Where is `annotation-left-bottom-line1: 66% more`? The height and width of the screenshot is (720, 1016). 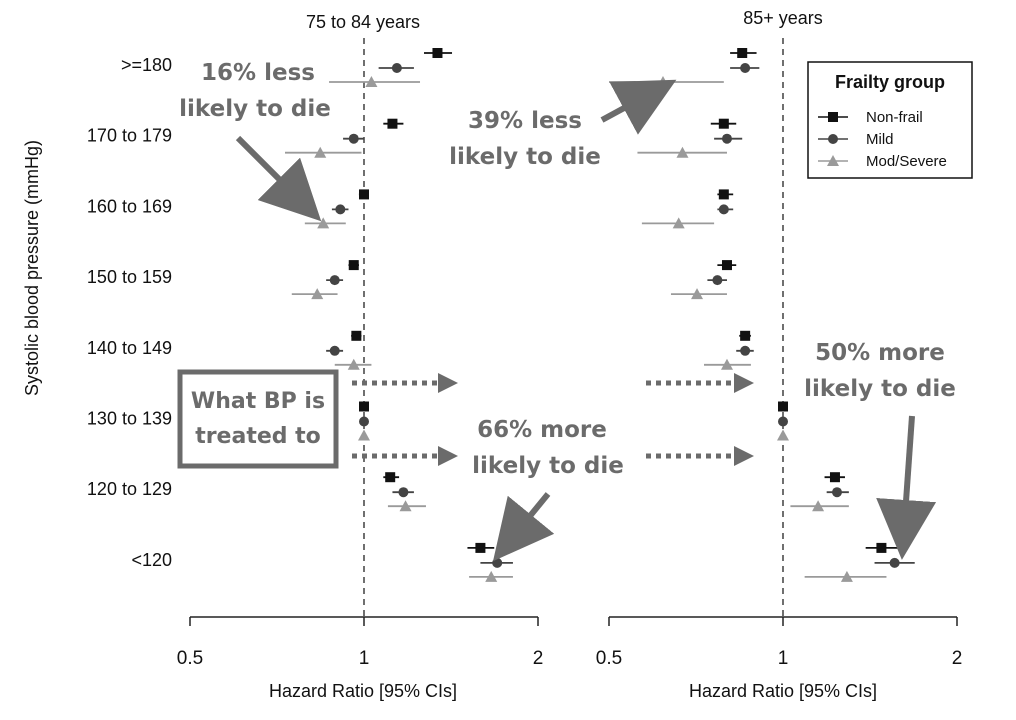 annotation-left-bottom-line1: 66% more is located at coordinates (542, 430).